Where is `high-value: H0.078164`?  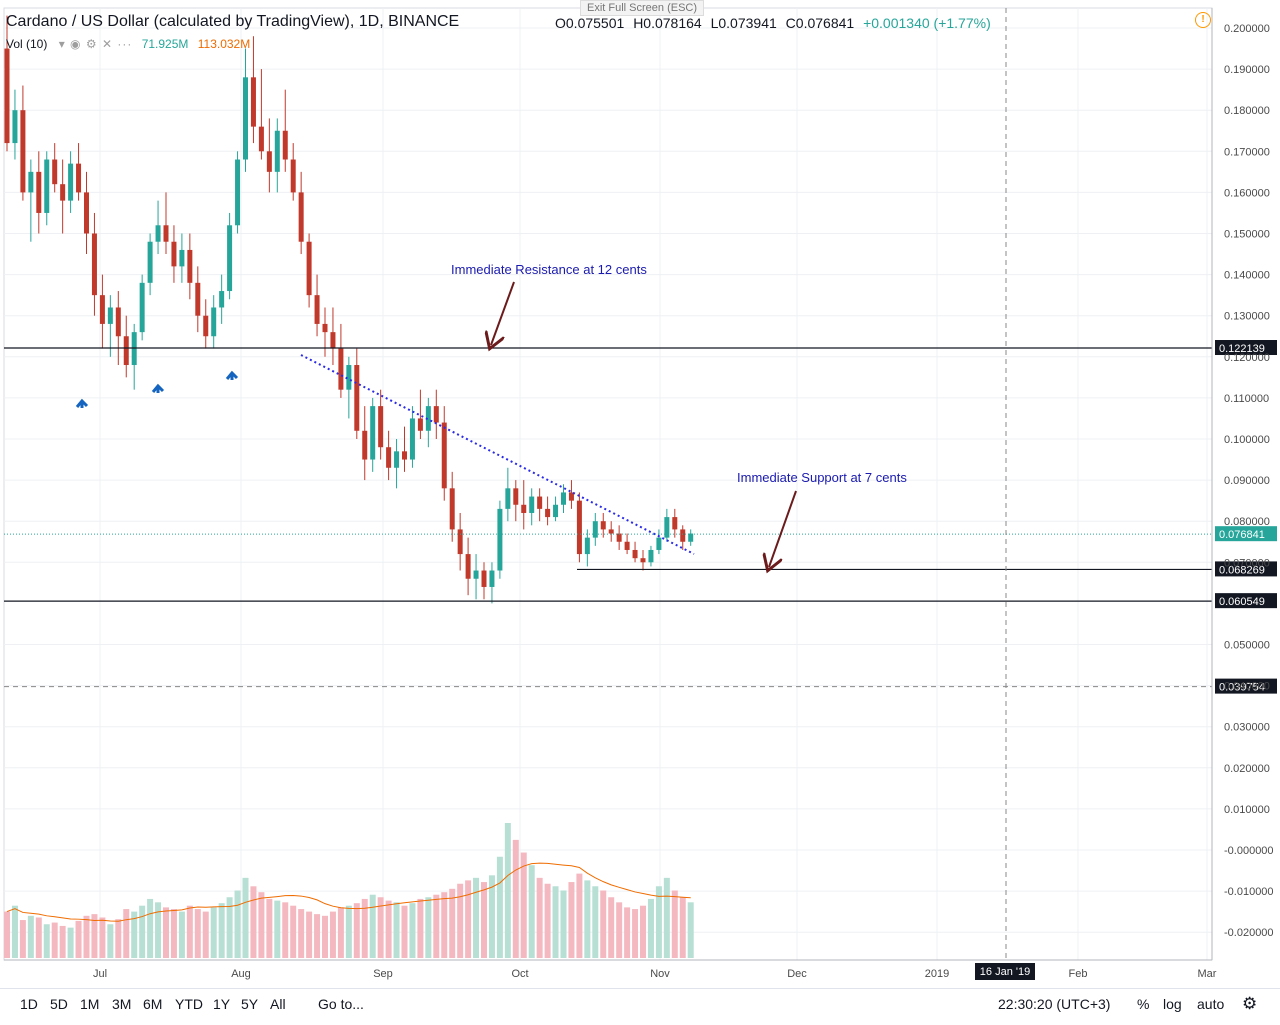 high-value: H0.078164 is located at coordinates (667, 23).